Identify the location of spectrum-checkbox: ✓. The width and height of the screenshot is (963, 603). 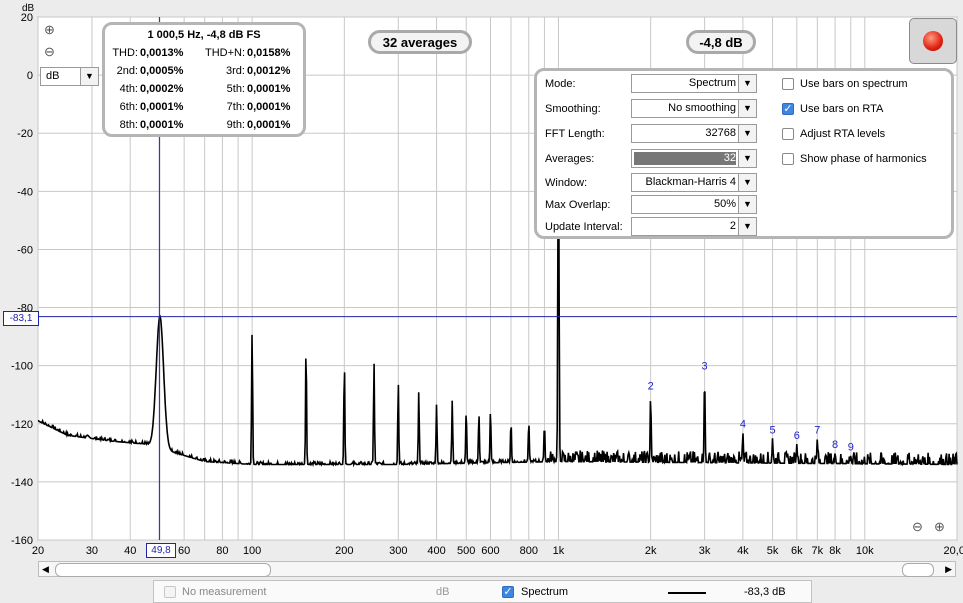
(508, 592).